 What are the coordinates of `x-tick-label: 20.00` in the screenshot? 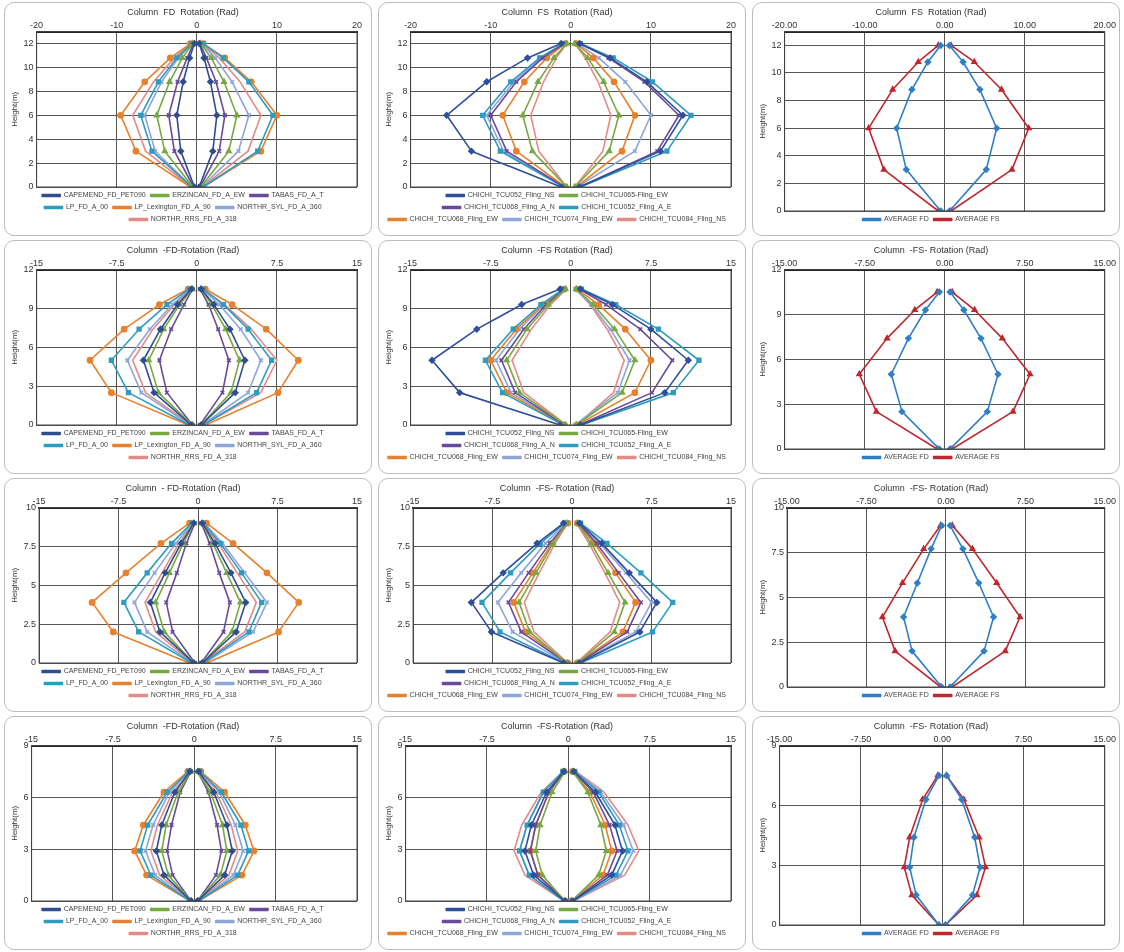 It's located at (1104, 24).